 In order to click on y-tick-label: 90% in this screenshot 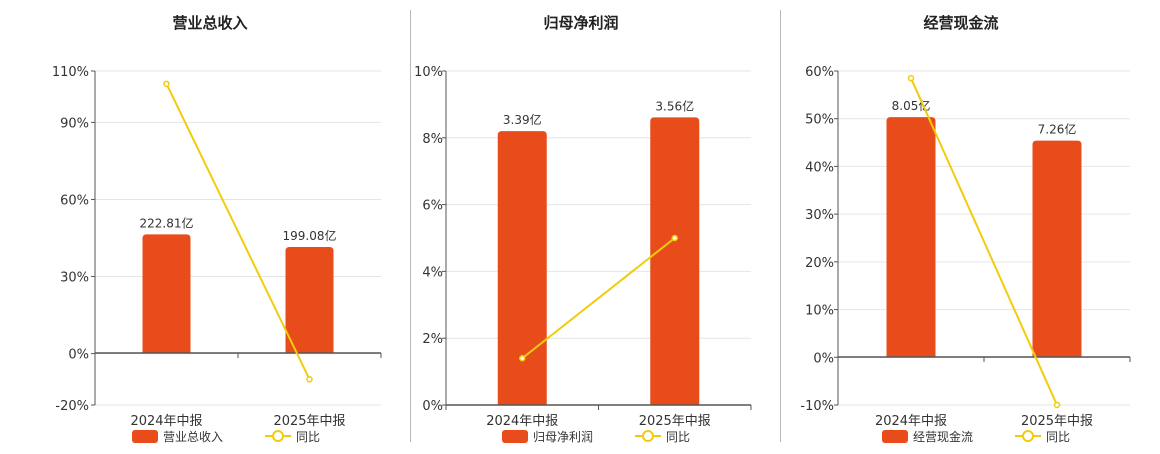, I will do `click(74, 123)`.